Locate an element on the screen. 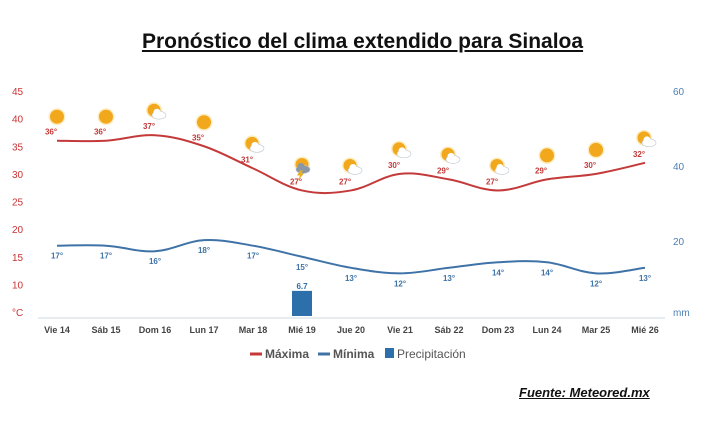 The image size is (725, 422). legend-label: Precipitación is located at coordinates (431, 354).